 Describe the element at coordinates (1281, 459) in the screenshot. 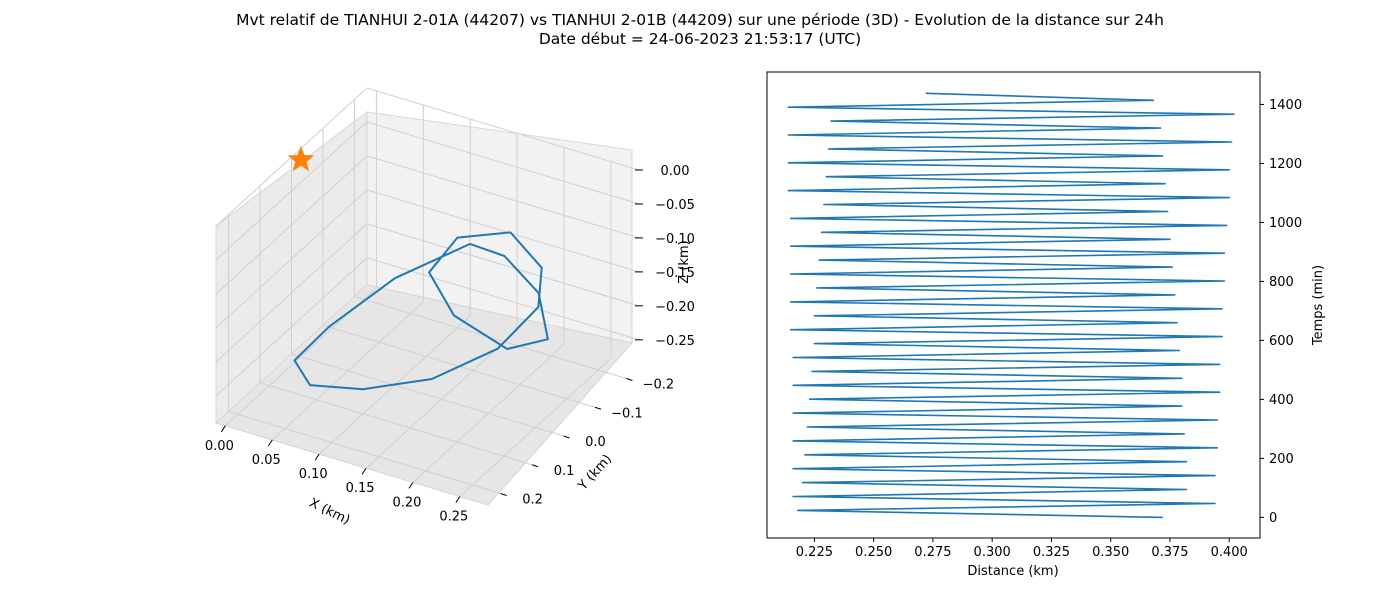

I see `tick-label-y: 200` at that location.